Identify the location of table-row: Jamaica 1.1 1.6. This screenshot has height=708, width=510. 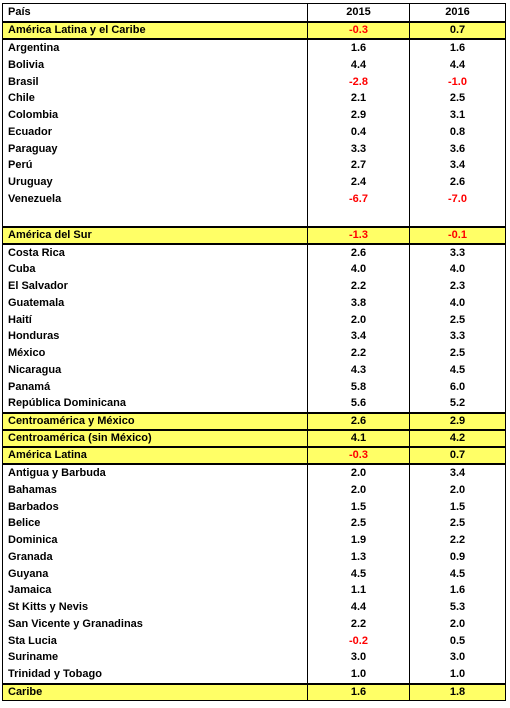
(254, 590).